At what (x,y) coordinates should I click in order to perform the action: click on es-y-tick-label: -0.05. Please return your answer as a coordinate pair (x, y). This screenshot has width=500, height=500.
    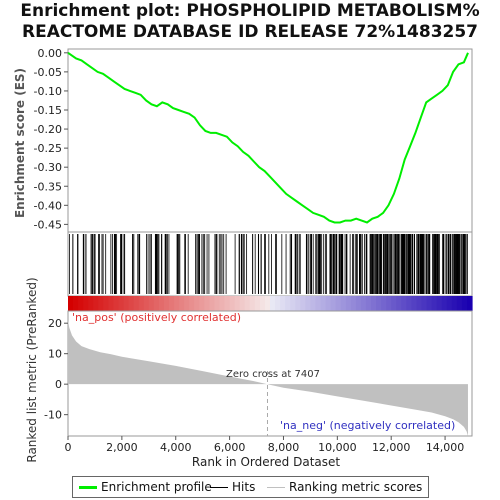
    Looking at the image, I should click on (48, 72).